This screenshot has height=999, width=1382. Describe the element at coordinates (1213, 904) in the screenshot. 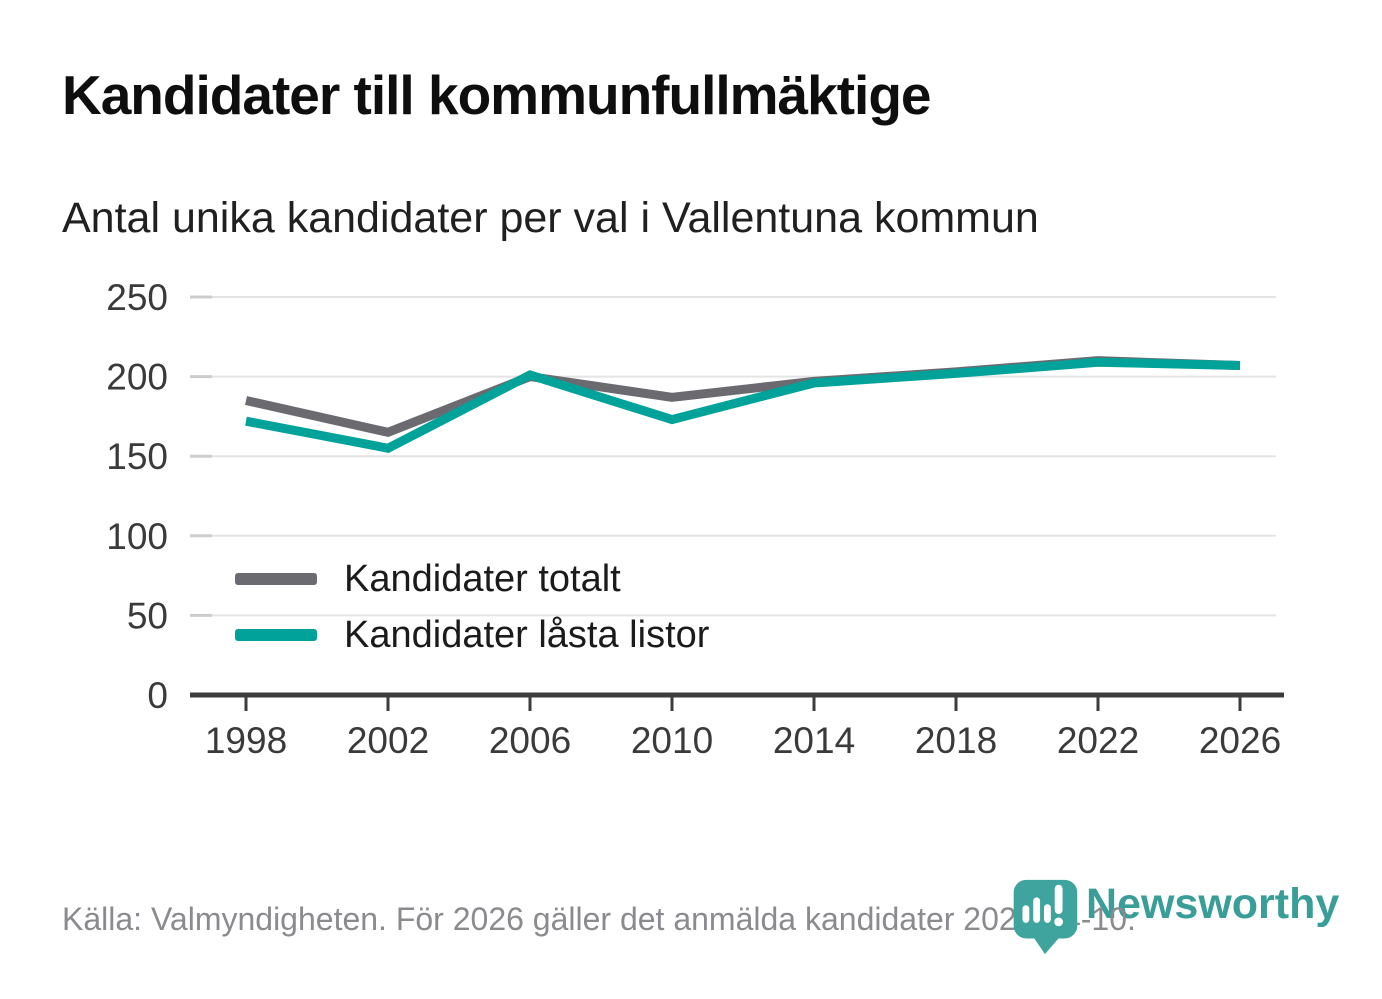

I see `newsworthy-logo-text: Newsworthy` at that location.